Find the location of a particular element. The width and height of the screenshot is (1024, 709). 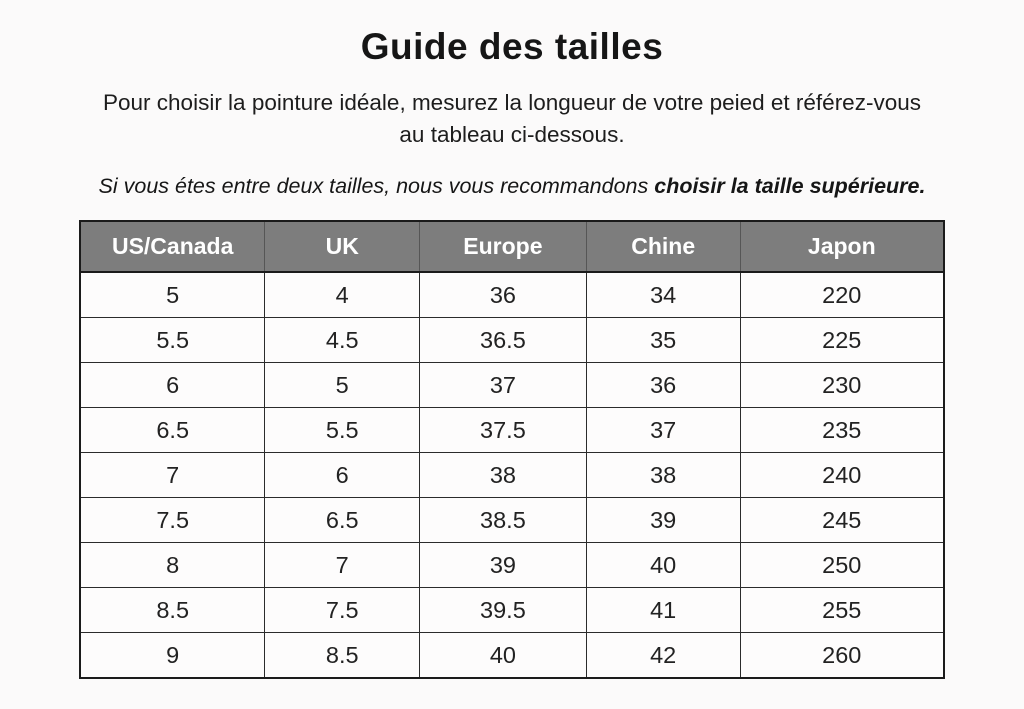

table-row: 6.5 5.5 37.5 37 235 is located at coordinates (512, 430).